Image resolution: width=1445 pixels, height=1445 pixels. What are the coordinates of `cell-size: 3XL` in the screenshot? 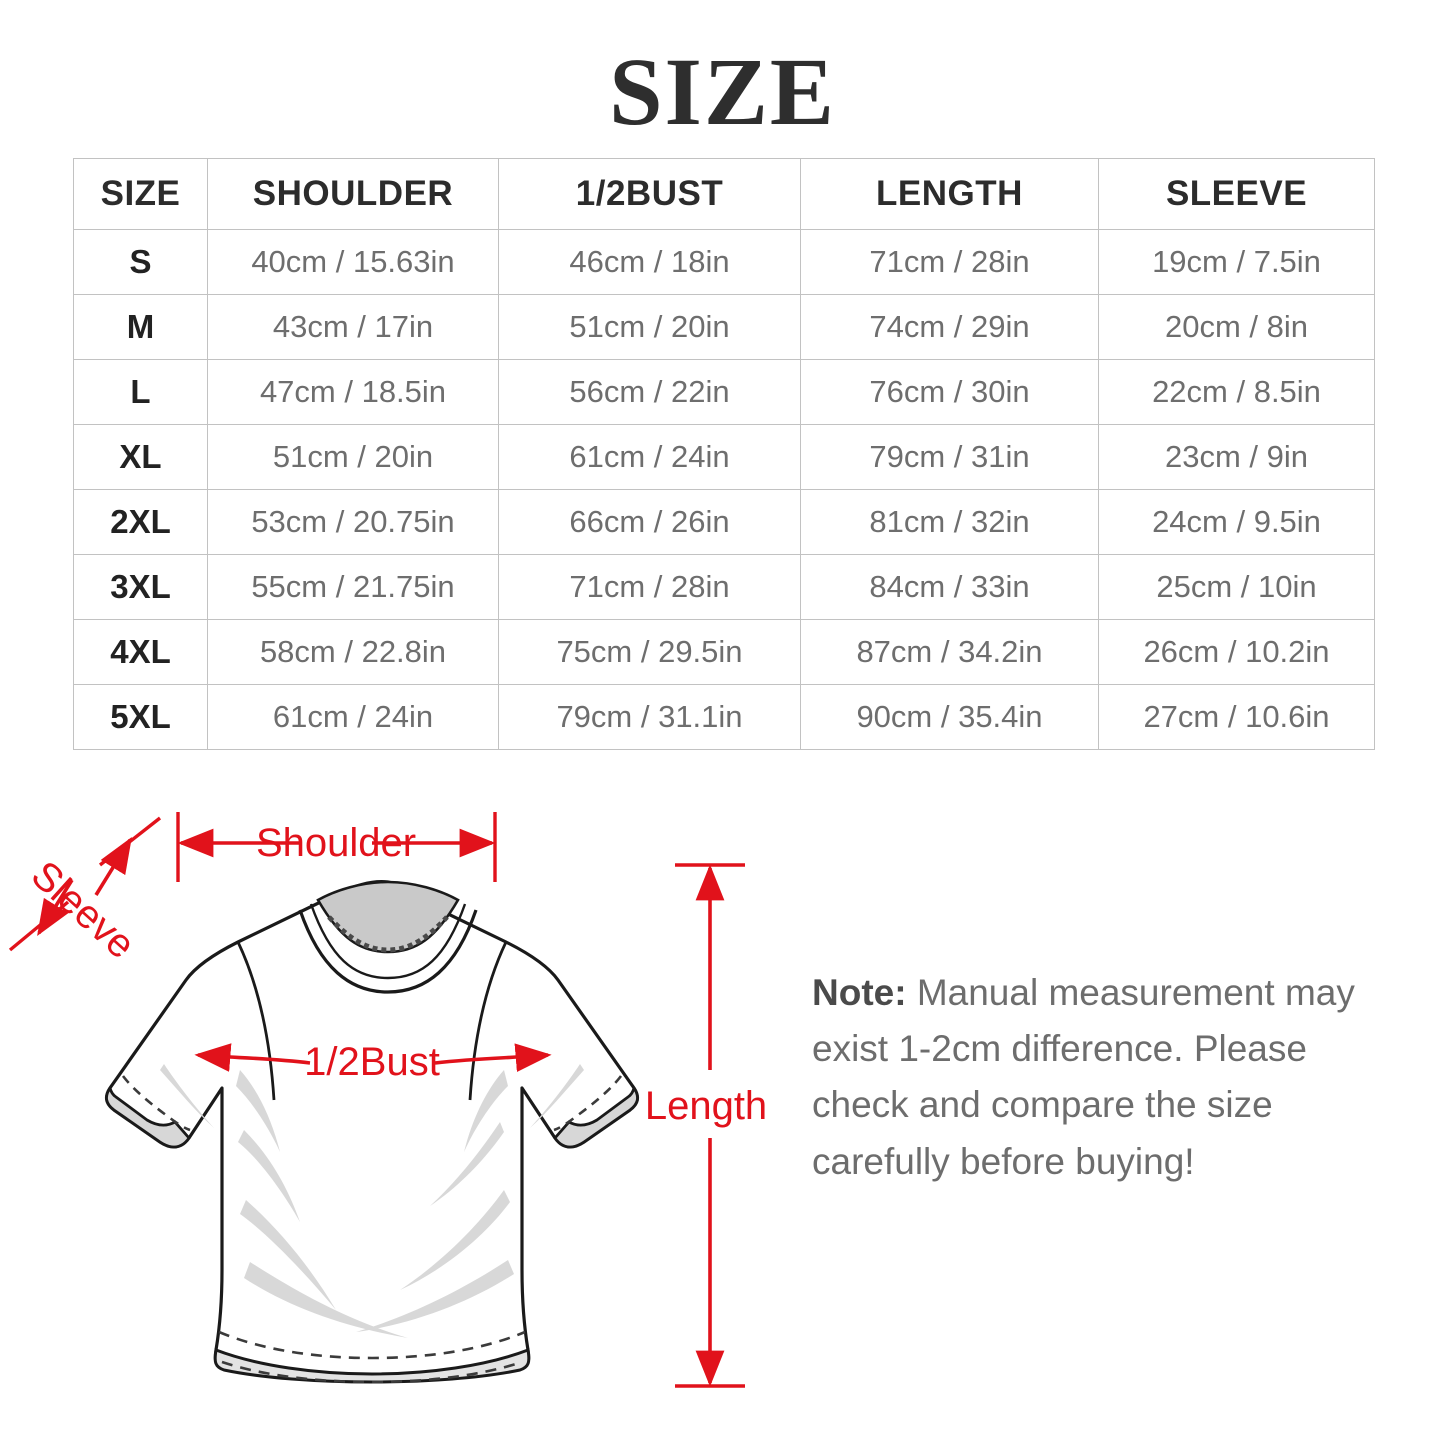 It's located at (140, 587).